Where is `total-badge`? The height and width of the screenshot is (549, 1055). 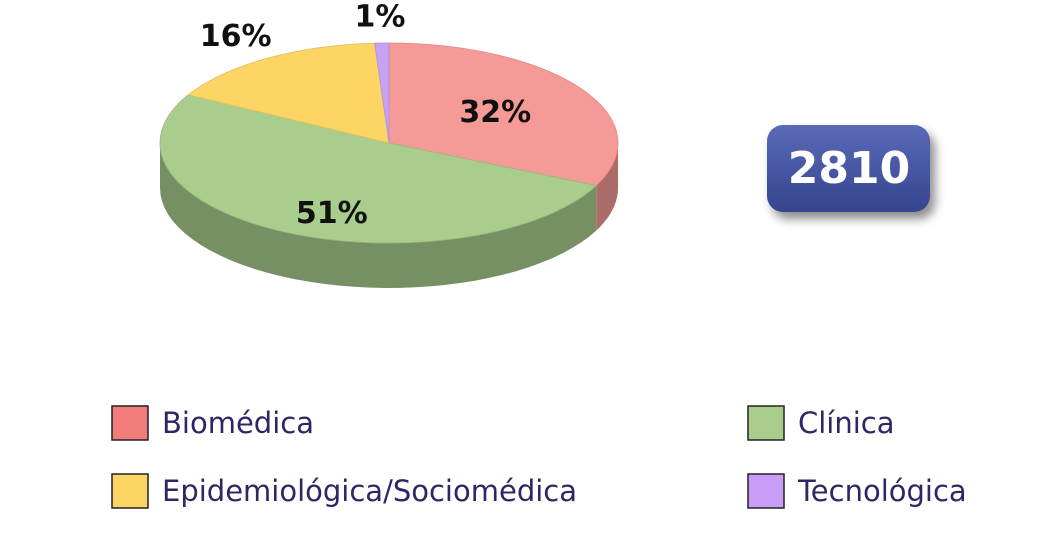 total-badge is located at coordinates (848, 168).